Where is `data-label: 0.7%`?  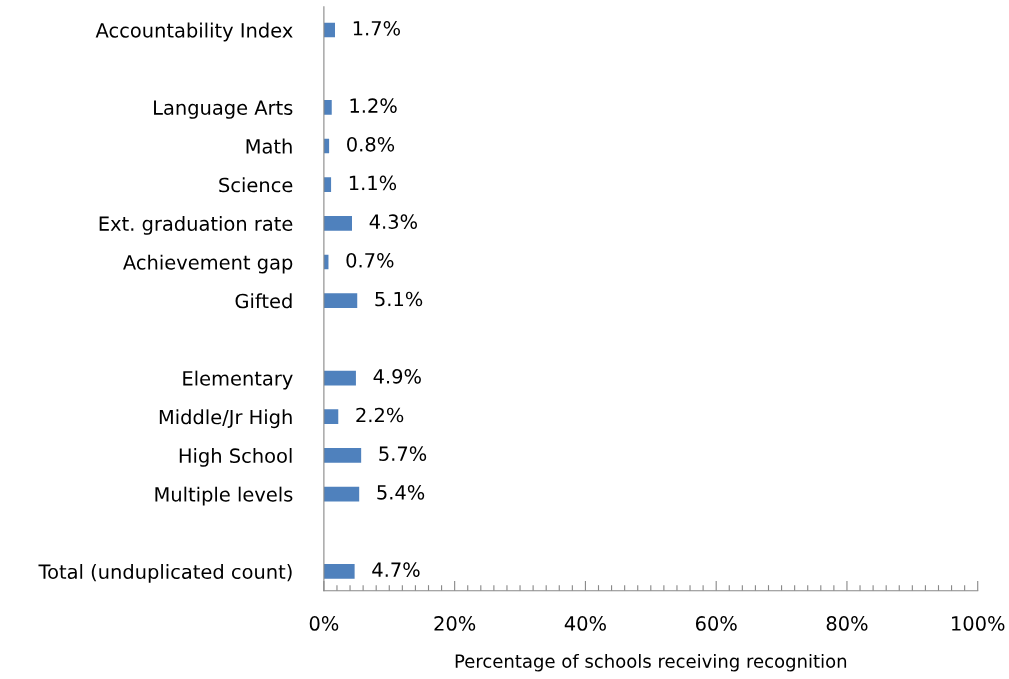
data-label: 0.7% is located at coordinates (370, 260).